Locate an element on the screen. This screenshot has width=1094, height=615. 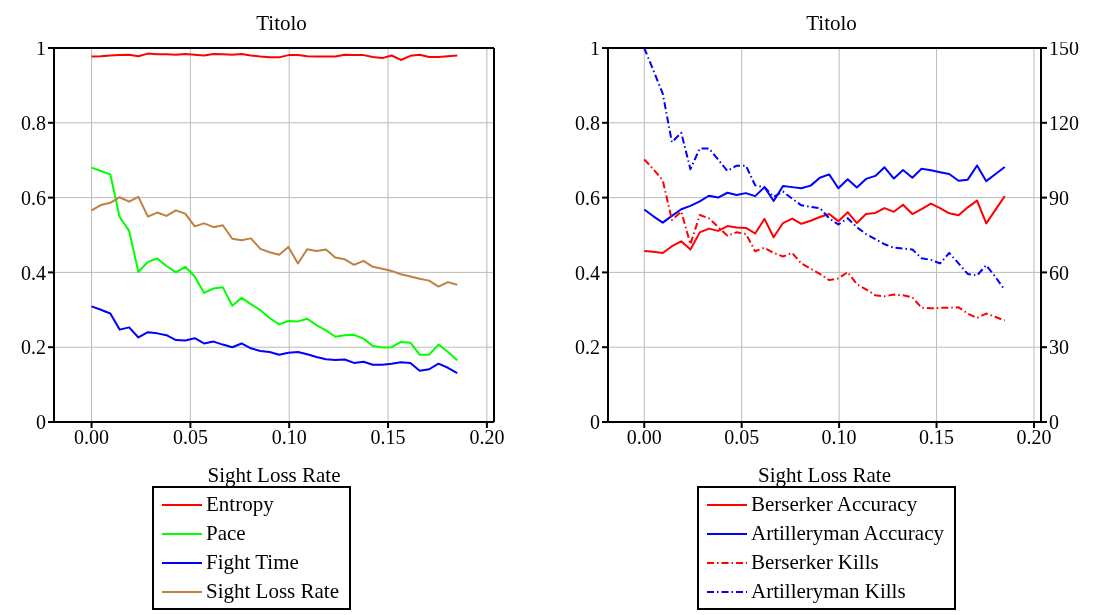
y2-tick-label: 60 is located at coordinates (1059, 272).